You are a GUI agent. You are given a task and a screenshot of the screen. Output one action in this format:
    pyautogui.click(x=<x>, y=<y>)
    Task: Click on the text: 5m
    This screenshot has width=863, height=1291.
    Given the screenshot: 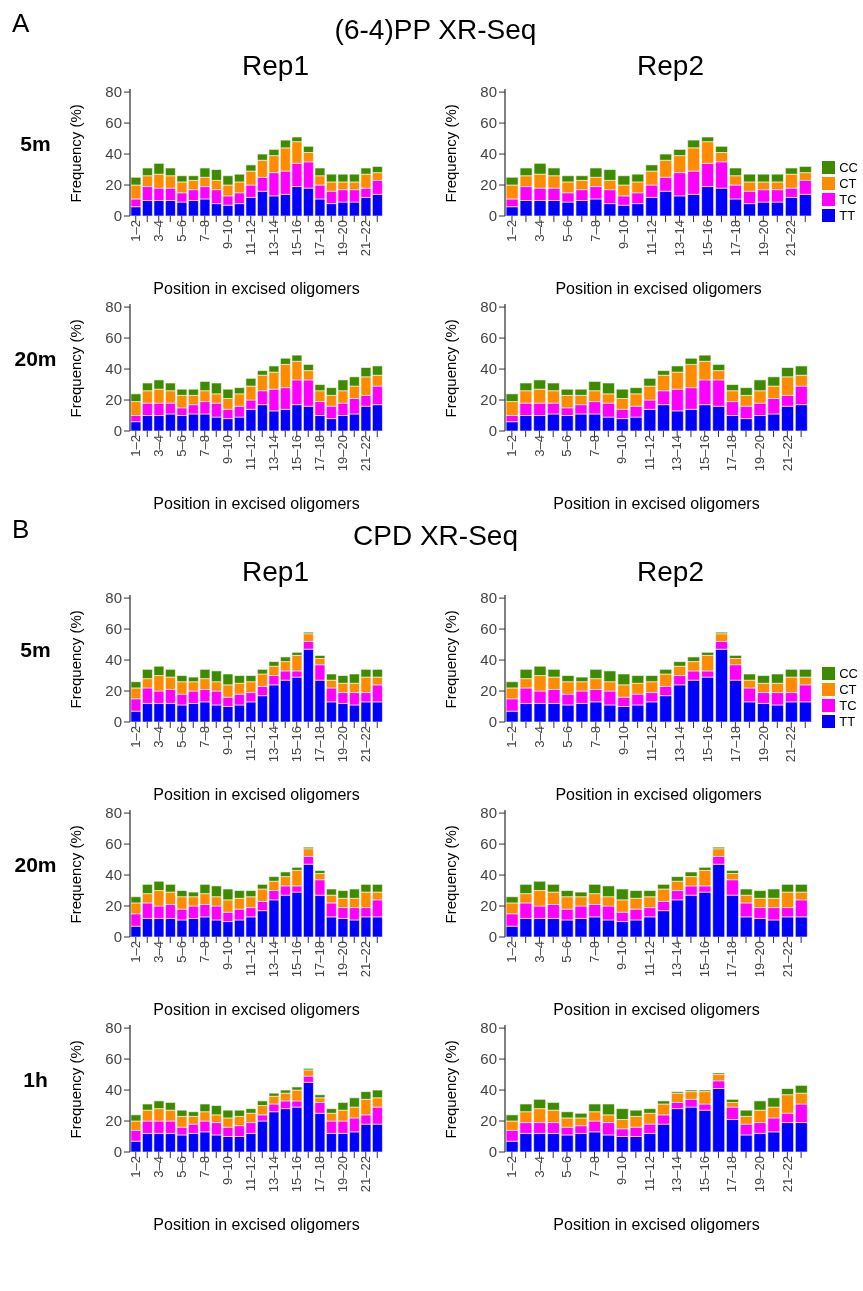 What is the action you would take?
    pyautogui.click(x=35, y=650)
    